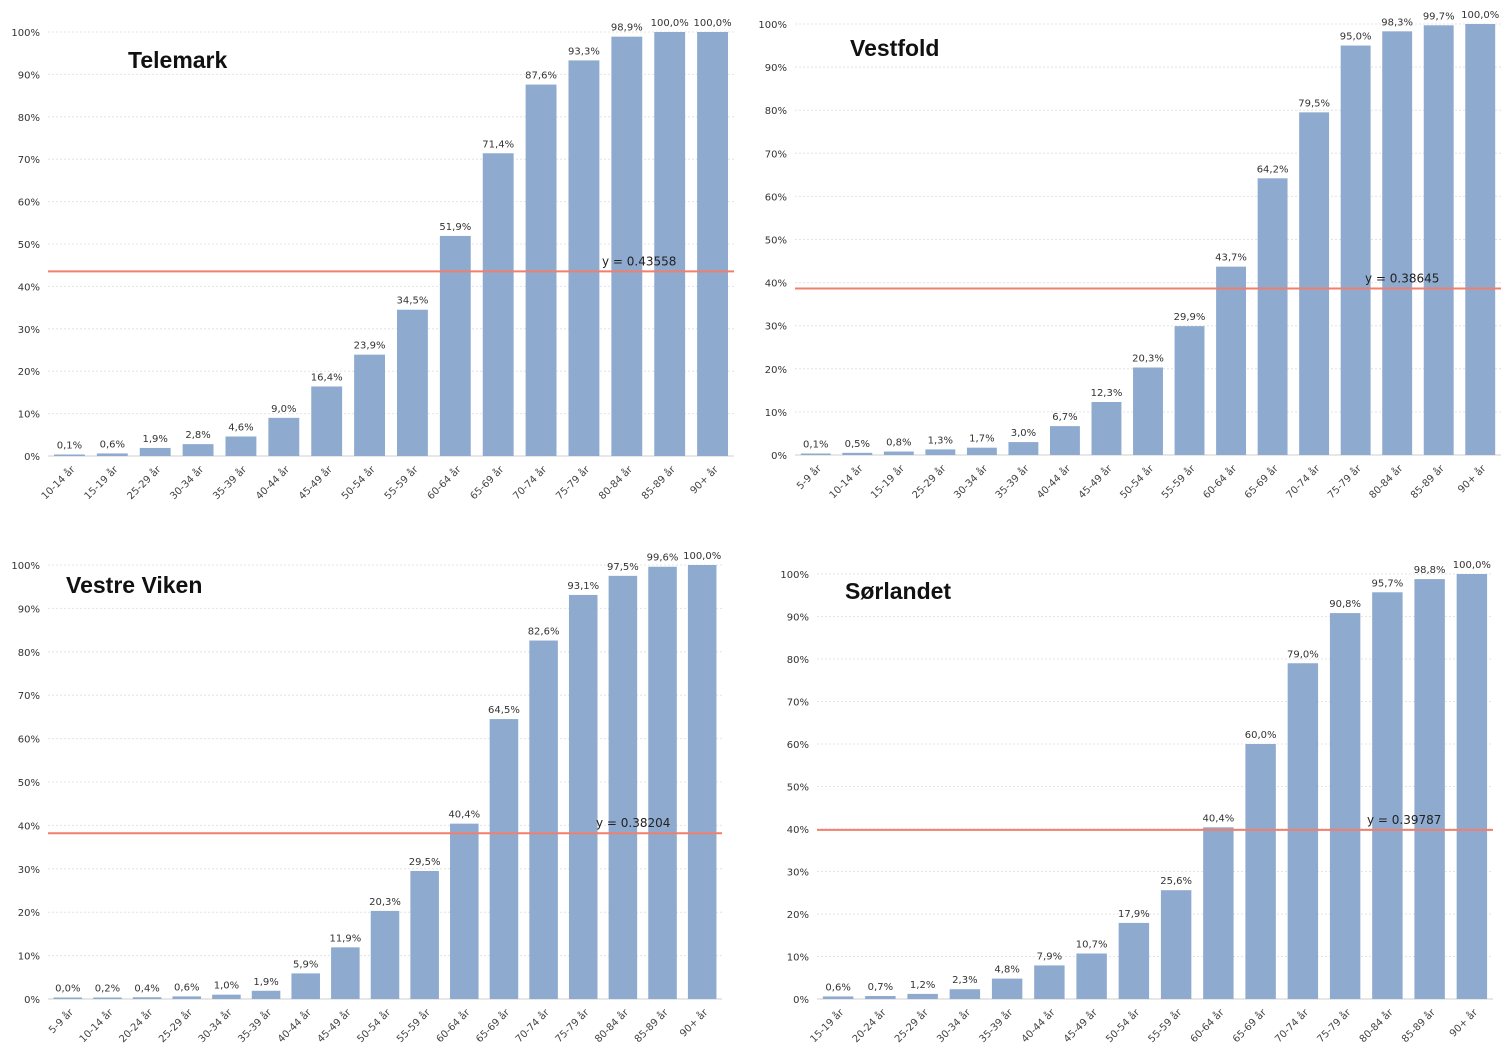 This screenshot has height=1049, width=1501. Describe the element at coordinates (541, 76) in the screenshot. I see `data-label: 87,6%` at that location.